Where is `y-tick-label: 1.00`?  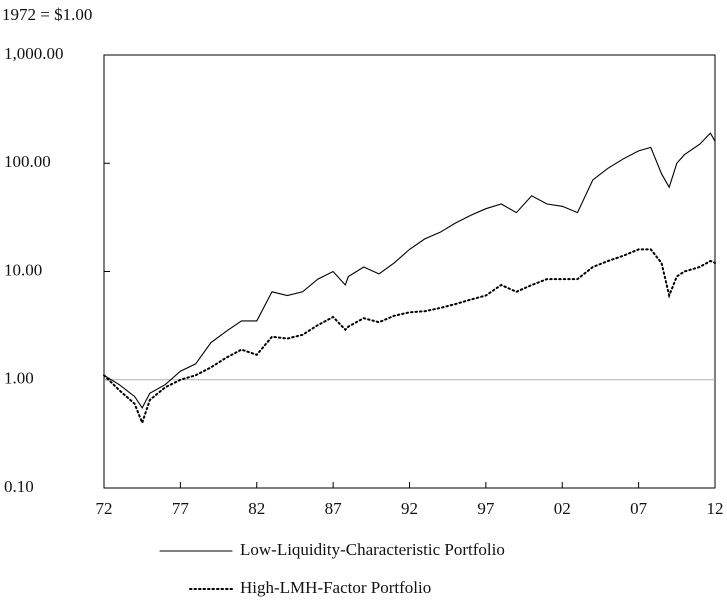 y-tick-label: 1.00 is located at coordinates (19, 378).